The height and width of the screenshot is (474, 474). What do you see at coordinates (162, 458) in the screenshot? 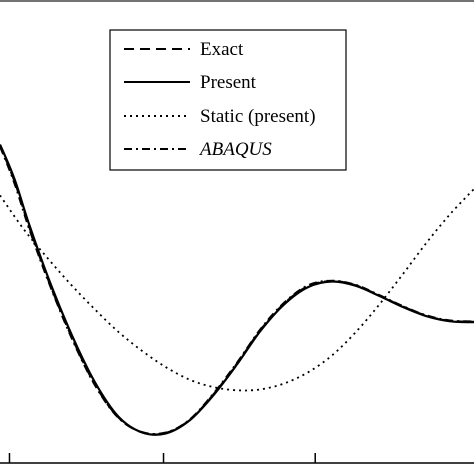
I see `x-axis-ticks` at bounding box center [162, 458].